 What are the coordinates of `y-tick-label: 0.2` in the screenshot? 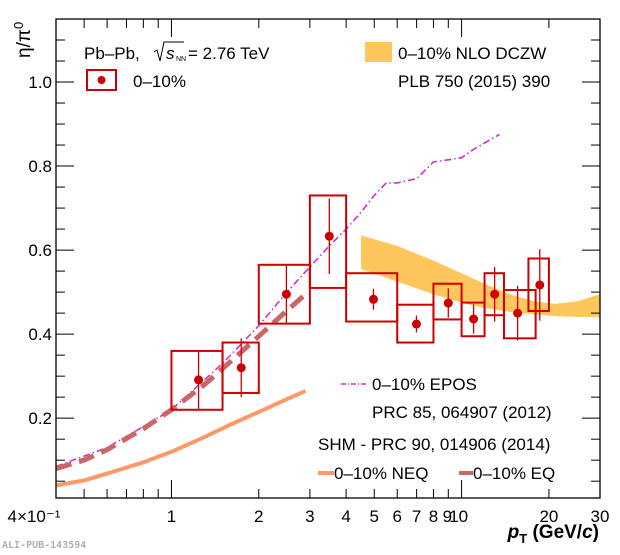 It's located at (40, 418).